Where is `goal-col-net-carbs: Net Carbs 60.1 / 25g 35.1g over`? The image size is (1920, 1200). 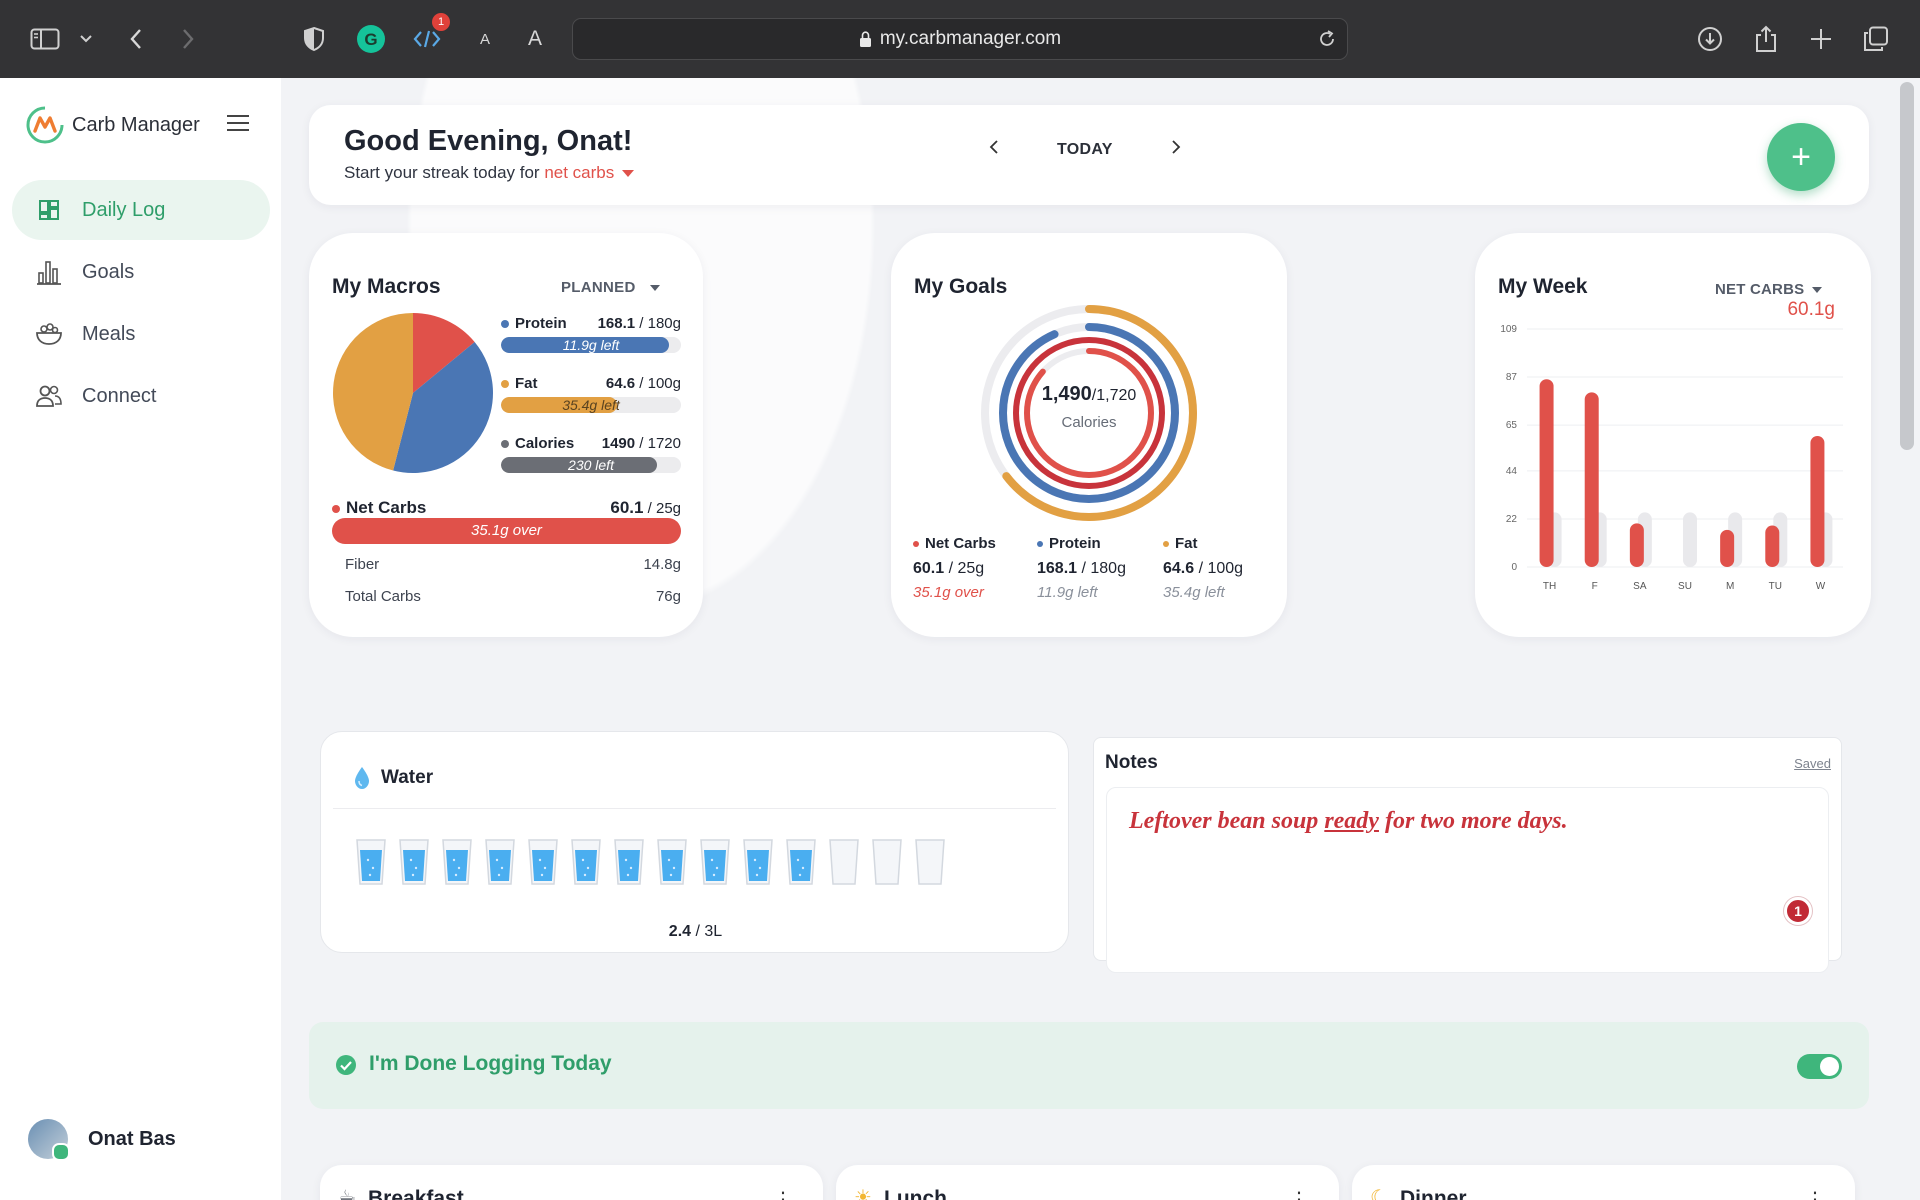
goal-col-net-carbs: Net Carbs 60.1 / 25g 35.1g over is located at coordinates (968, 568).